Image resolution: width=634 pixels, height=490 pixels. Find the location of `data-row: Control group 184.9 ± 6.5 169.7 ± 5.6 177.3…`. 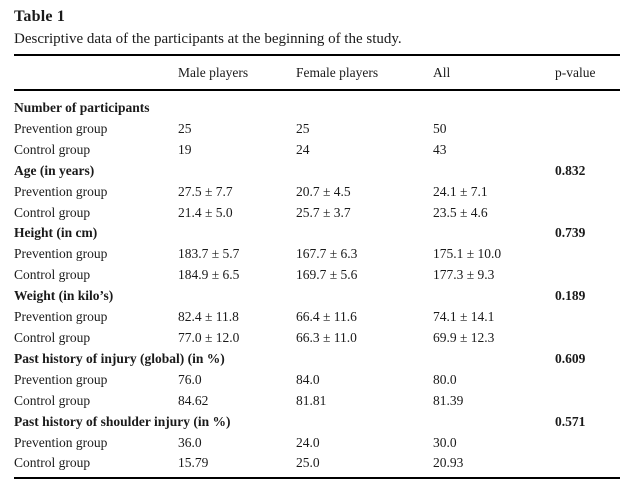

data-row: Control group 184.9 ± 6.5 169.7 ± 5.6 177.3… is located at coordinates (317, 275).